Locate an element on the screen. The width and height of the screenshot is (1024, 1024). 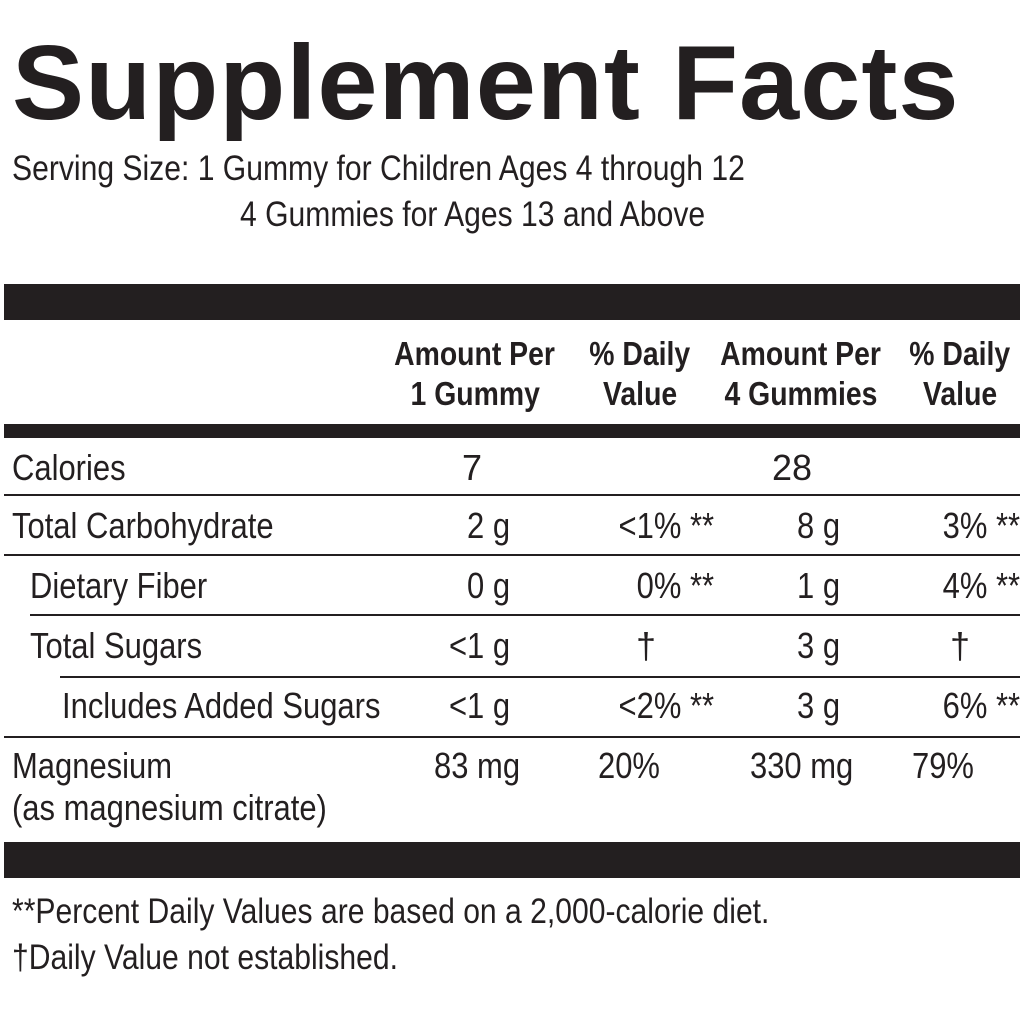
row-amt1-calories: 7 is located at coordinates (472, 467).